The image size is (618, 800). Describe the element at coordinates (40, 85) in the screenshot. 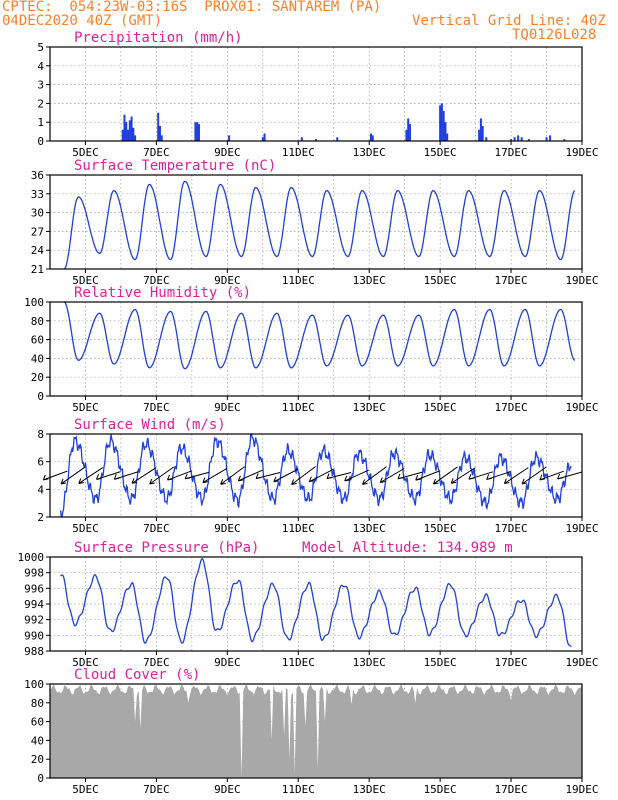

I see `y-tick-label: 3` at that location.